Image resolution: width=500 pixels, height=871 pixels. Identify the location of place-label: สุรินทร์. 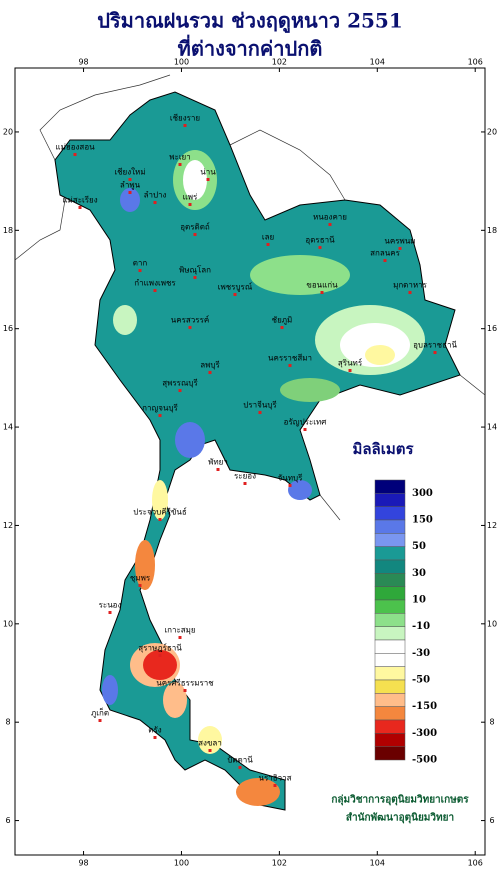
(350, 363).